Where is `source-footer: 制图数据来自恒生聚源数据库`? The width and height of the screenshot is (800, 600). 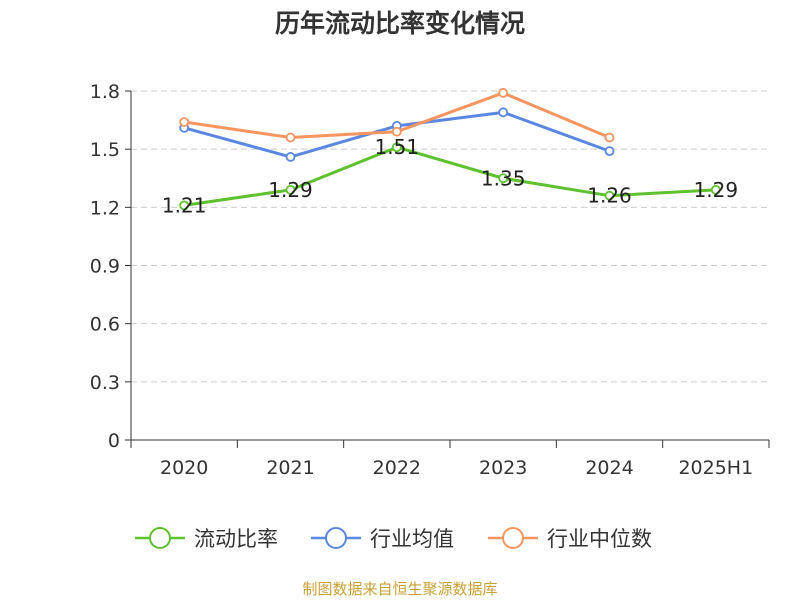
source-footer: 制图数据来自恒生聚源数据库 is located at coordinates (400, 589).